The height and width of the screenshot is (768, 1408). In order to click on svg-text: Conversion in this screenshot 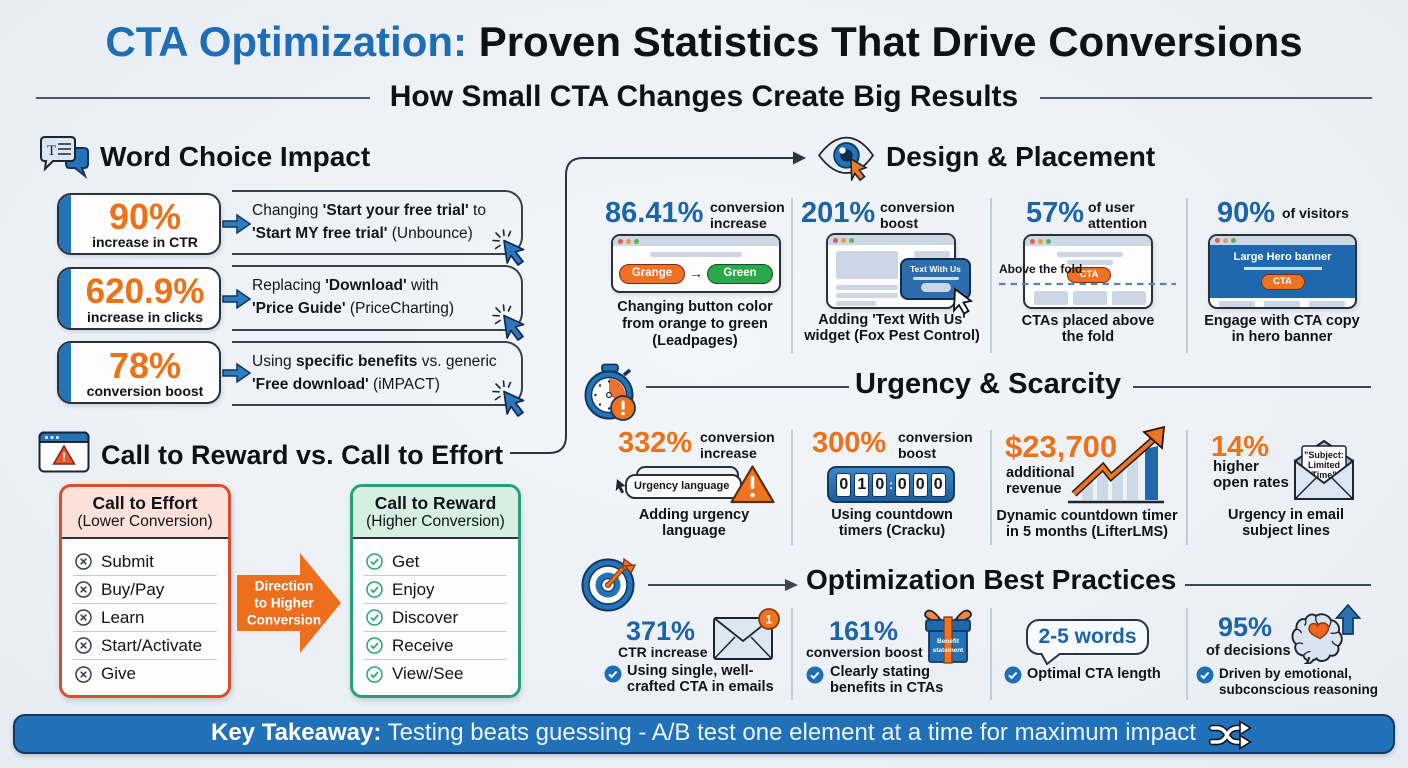, I will do `click(284, 620)`.